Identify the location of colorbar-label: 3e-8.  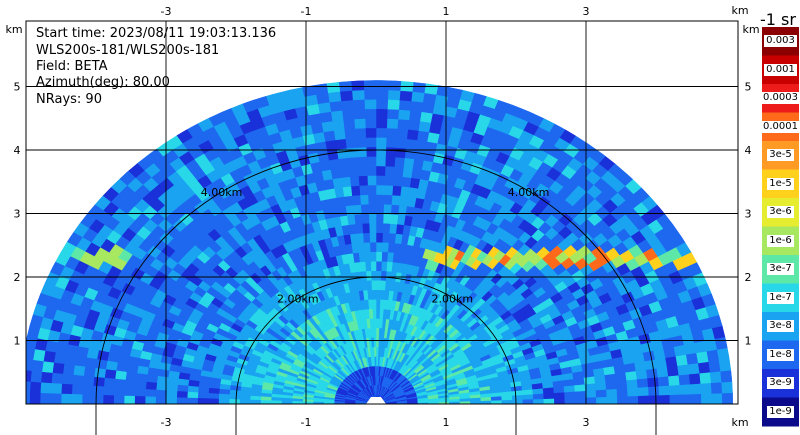
(780, 326).